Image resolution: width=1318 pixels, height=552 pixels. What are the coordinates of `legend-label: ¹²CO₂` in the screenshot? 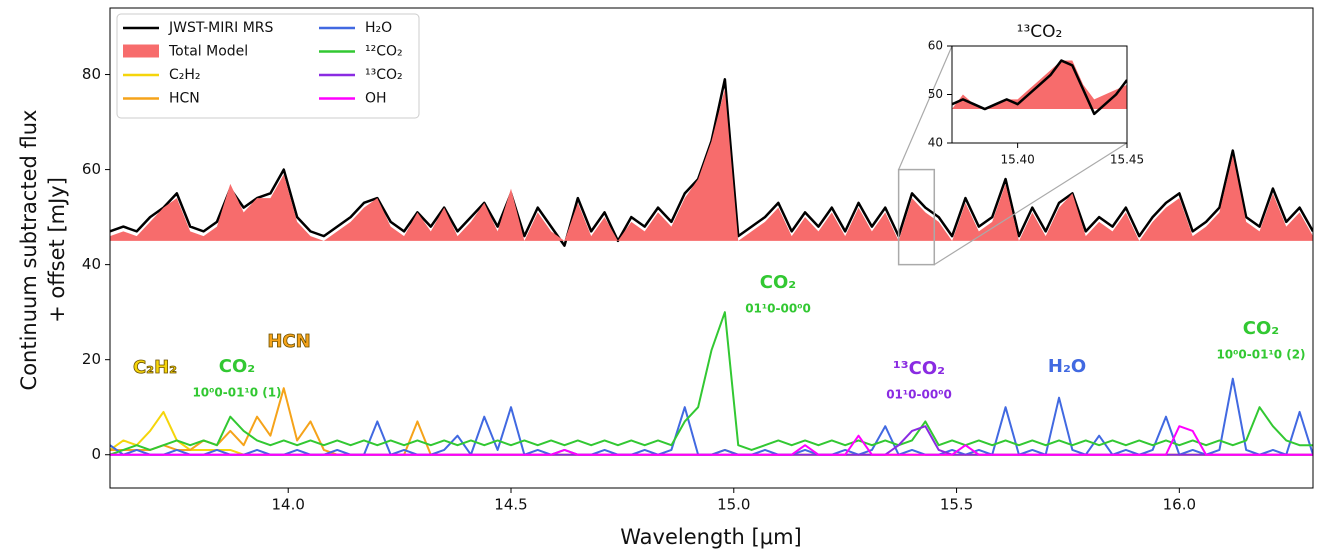 It's located at (384, 52).